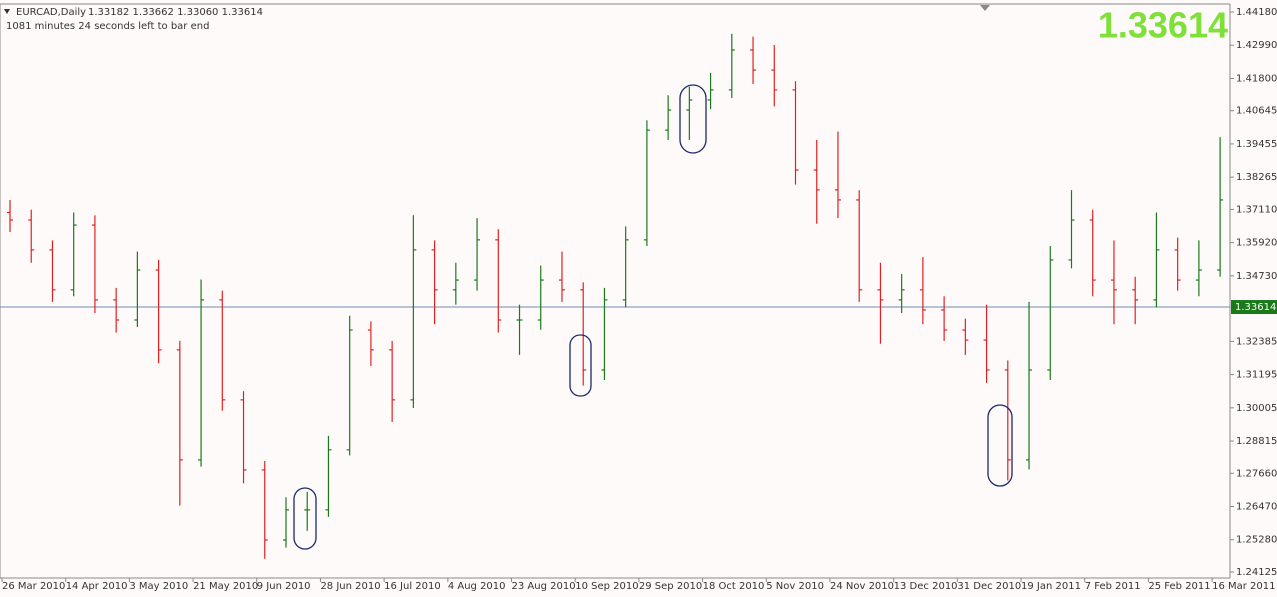 The width and height of the screenshot is (1277, 597). I want to click on x-tick-label: 10 Sep 2010, so click(606, 586).